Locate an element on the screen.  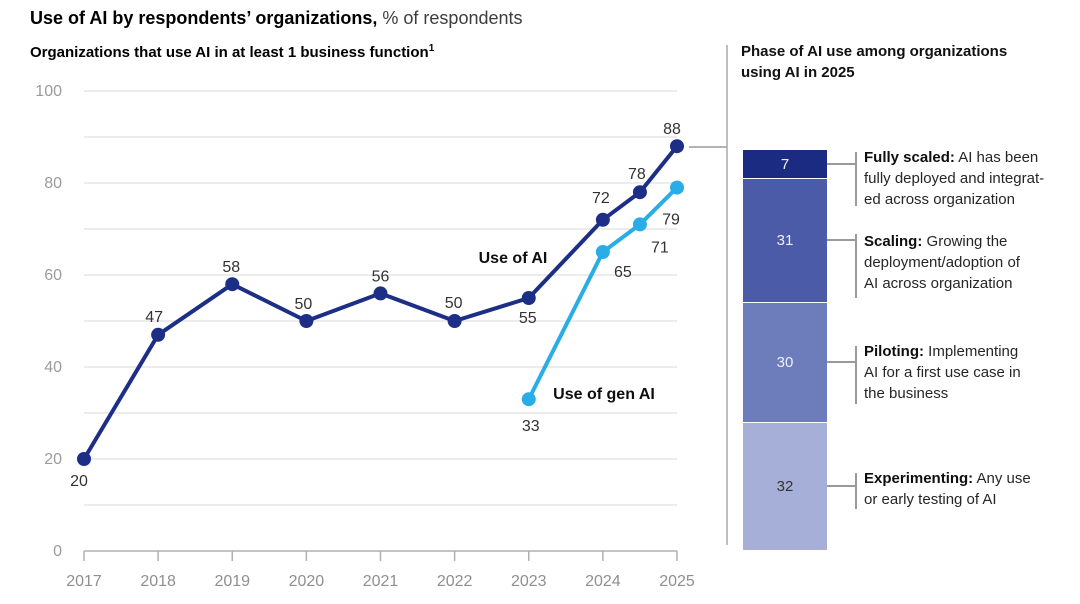
data-point-label: 58 is located at coordinates (231, 267).